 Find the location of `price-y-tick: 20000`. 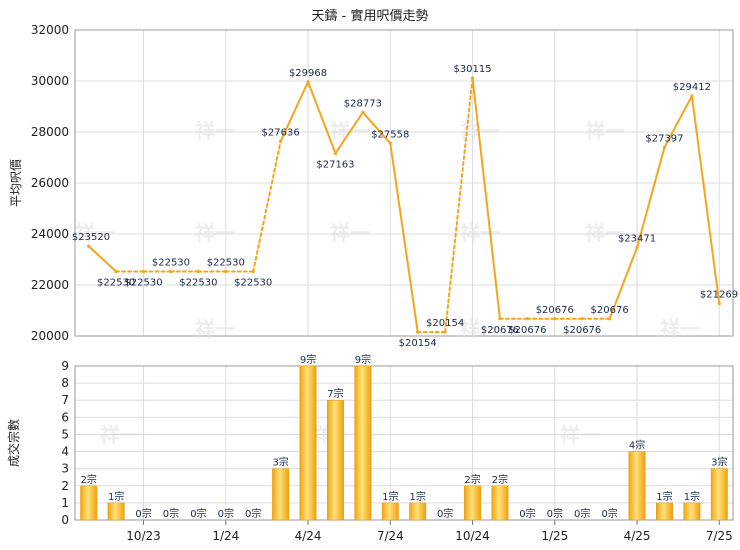

price-y-tick: 20000 is located at coordinates (50, 336).